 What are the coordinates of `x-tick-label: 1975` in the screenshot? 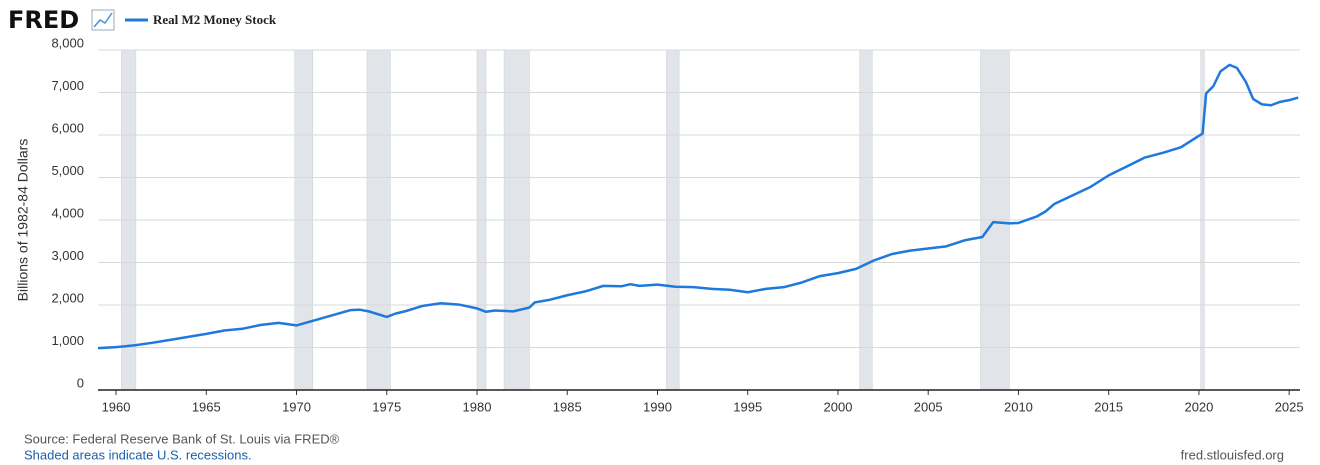 It's located at (386, 406).